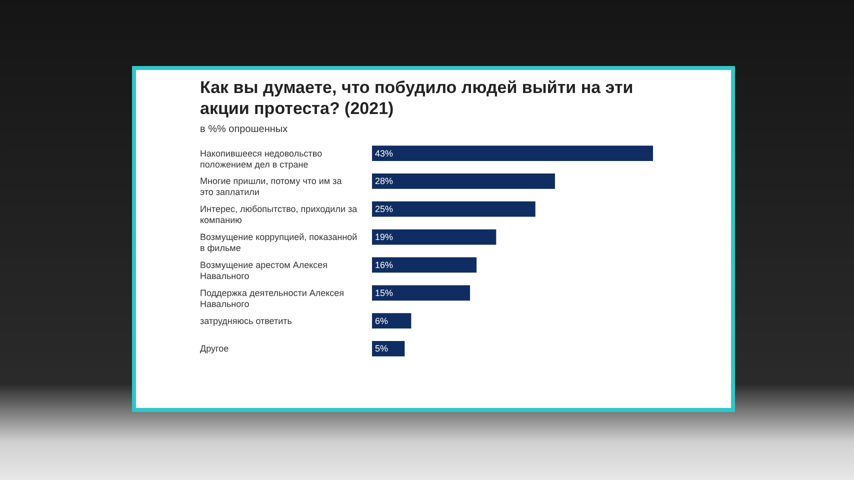 The width and height of the screenshot is (854, 480). Describe the element at coordinates (279, 243) in the screenshot. I see `y-tick-label: Возмущение коррупцией, показанной в фильме` at that location.